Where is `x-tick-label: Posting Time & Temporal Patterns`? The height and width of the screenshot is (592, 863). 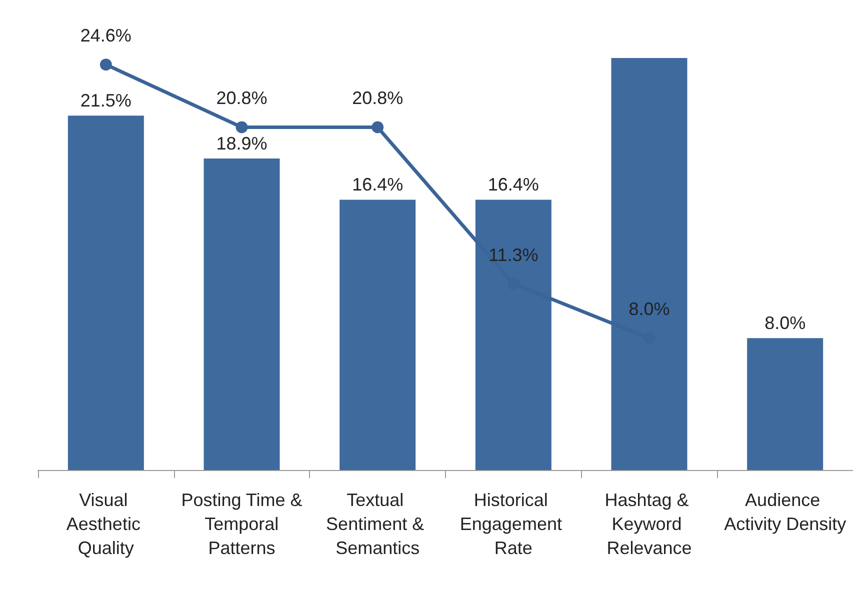 x-tick-label: Posting Time & Temporal Patterns is located at coordinates (241, 524).